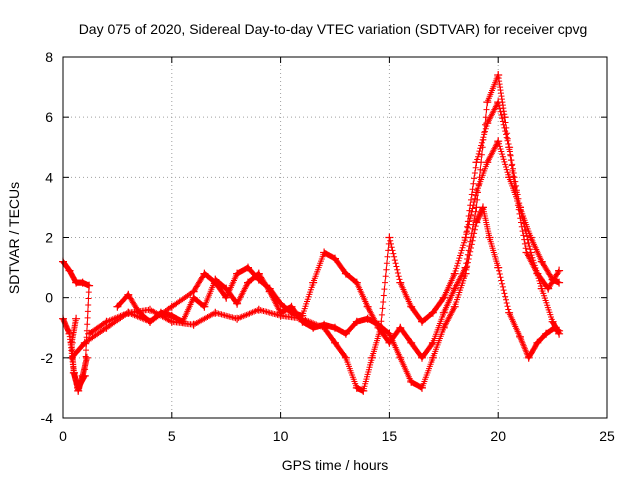 This screenshot has height=480, width=640. What do you see at coordinates (63, 436) in the screenshot?
I see `x-tick-label: 0` at bounding box center [63, 436].